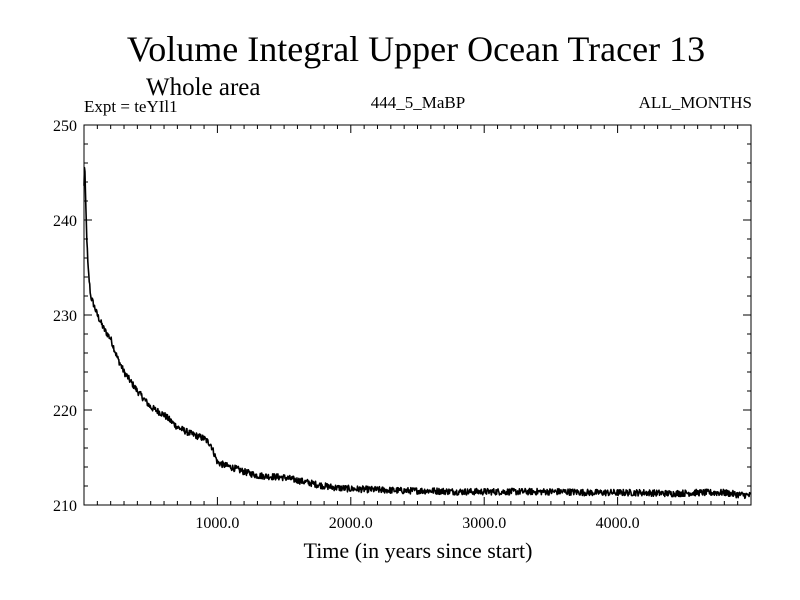 This screenshot has width=800, height=600. What do you see at coordinates (131, 106) in the screenshot?
I see `experiment-label: Expt = teYIl1` at bounding box center [131, 106].